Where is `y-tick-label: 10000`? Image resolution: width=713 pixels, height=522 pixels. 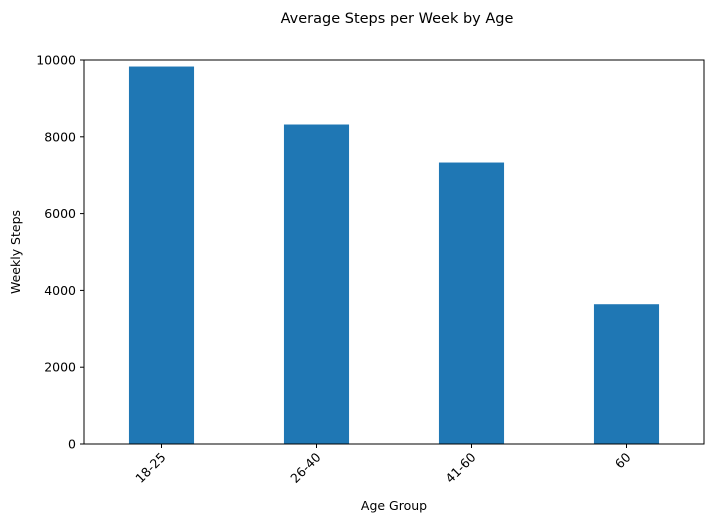
y-tick-label: 10000 is located at coordinates (56, 60).